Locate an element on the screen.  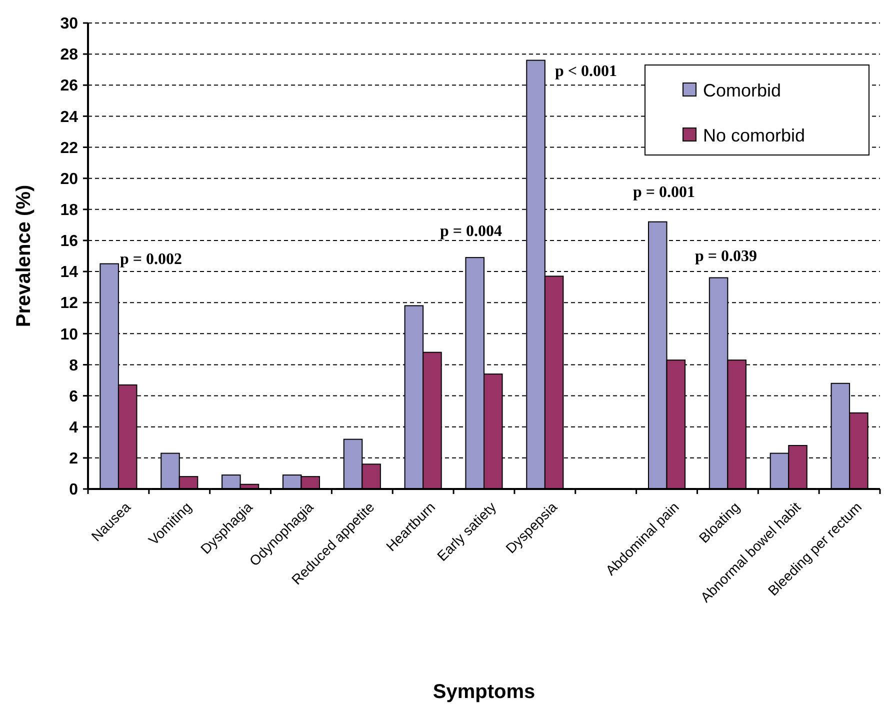
y-tick-label: 4 is located at coordinates (73, 427).